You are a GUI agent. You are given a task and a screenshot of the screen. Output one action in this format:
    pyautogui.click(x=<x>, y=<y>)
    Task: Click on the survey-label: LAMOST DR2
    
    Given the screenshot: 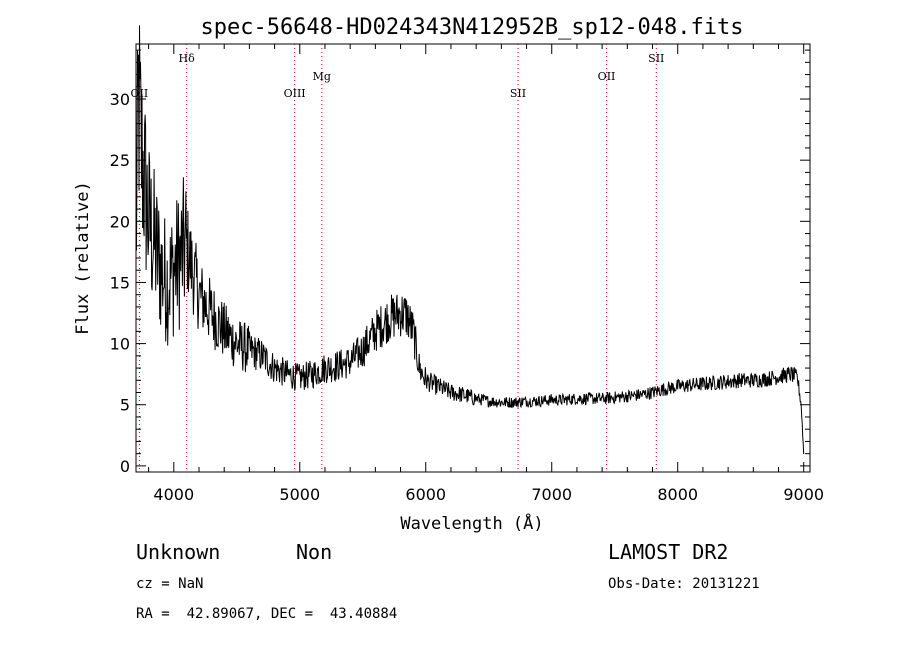 What is the action you would take?
    pyautogui.click(x=668, y=552)
    